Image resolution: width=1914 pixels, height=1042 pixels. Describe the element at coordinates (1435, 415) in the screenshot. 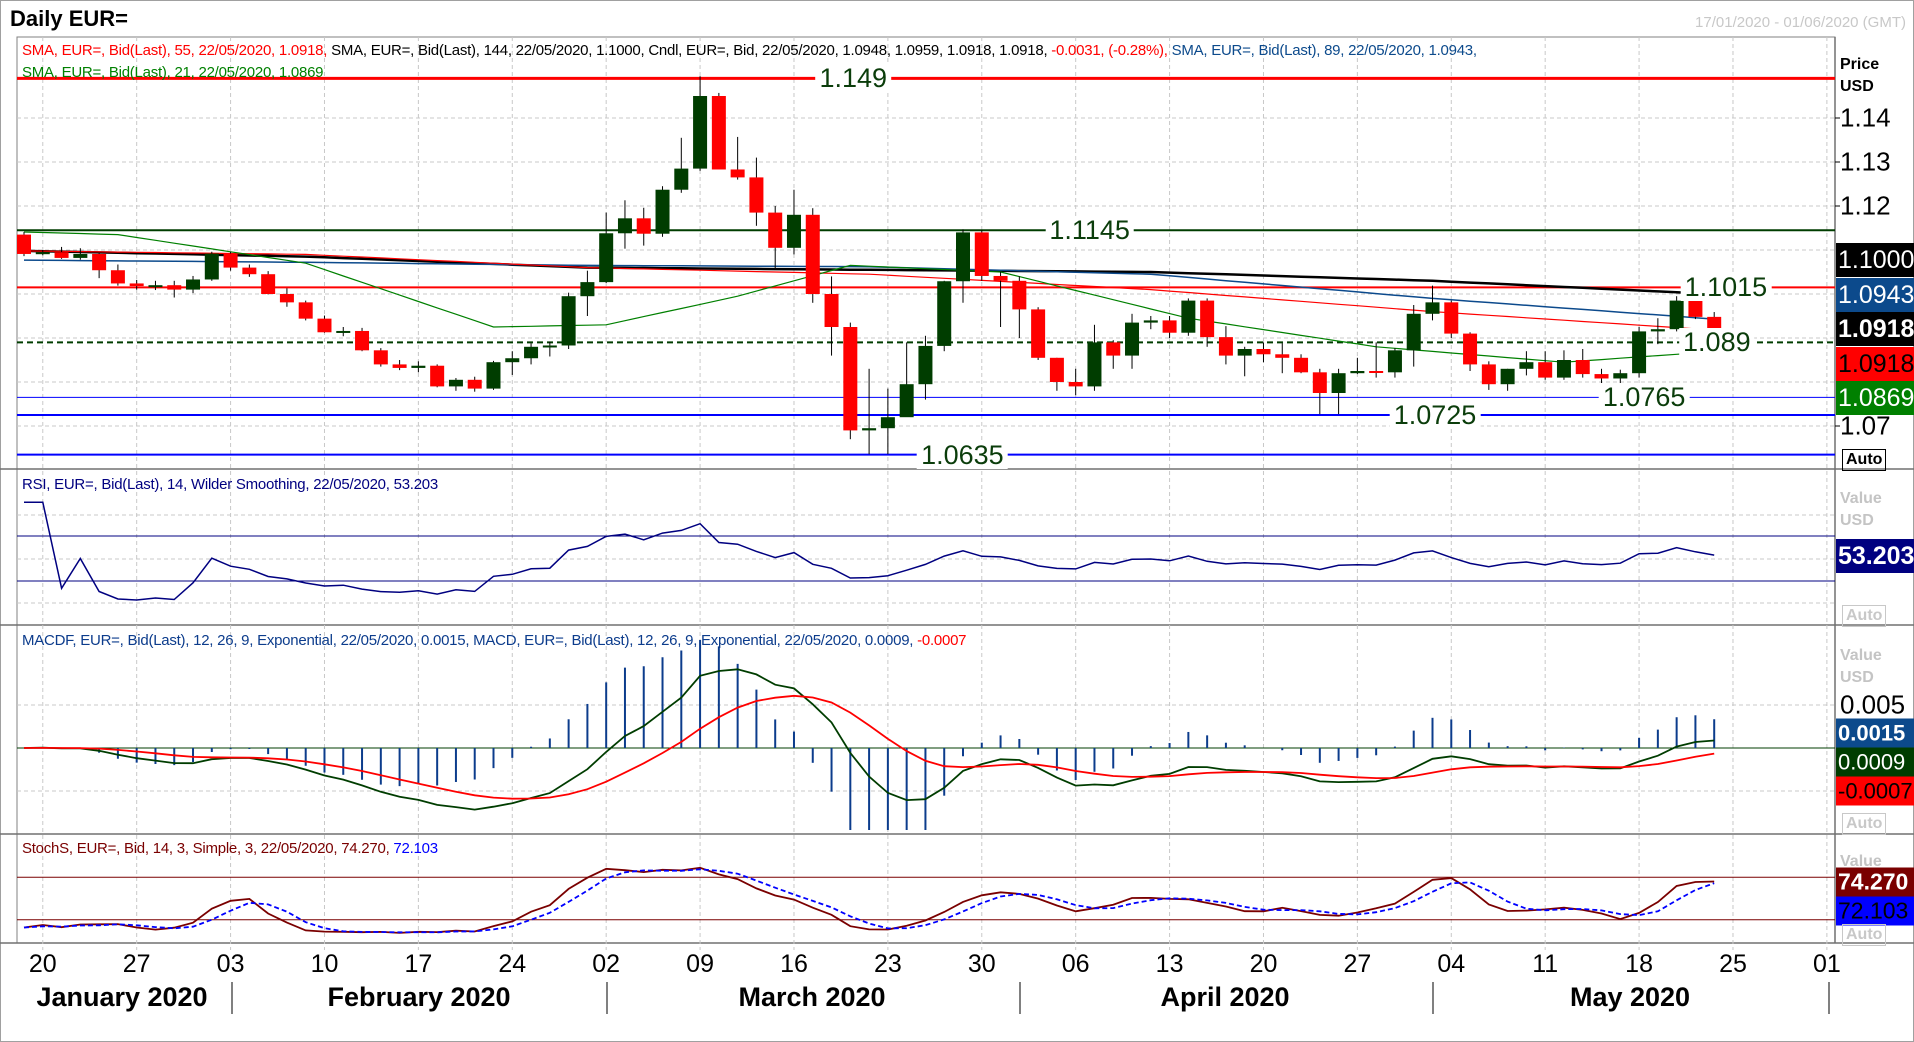

I see `level-label: 1.0725` at that location.